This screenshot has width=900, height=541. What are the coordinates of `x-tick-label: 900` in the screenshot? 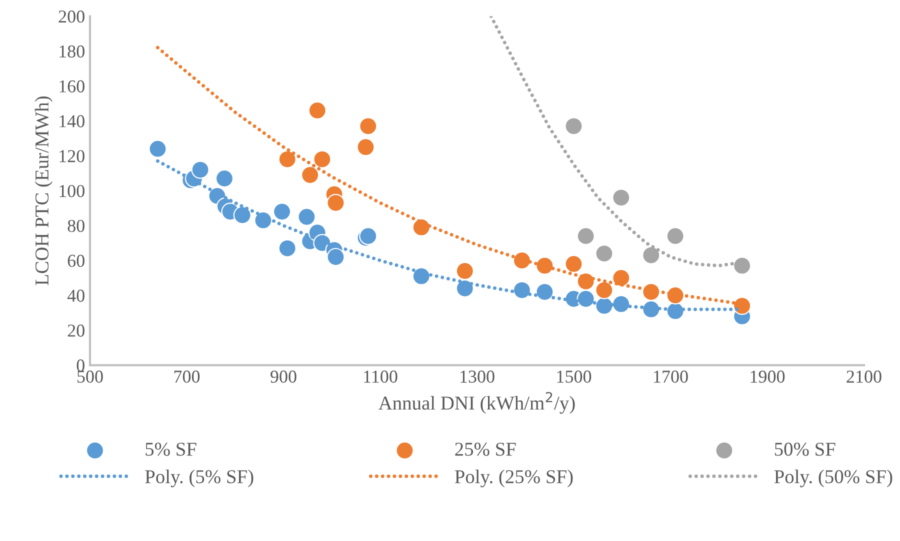 It's located at (283, 376).